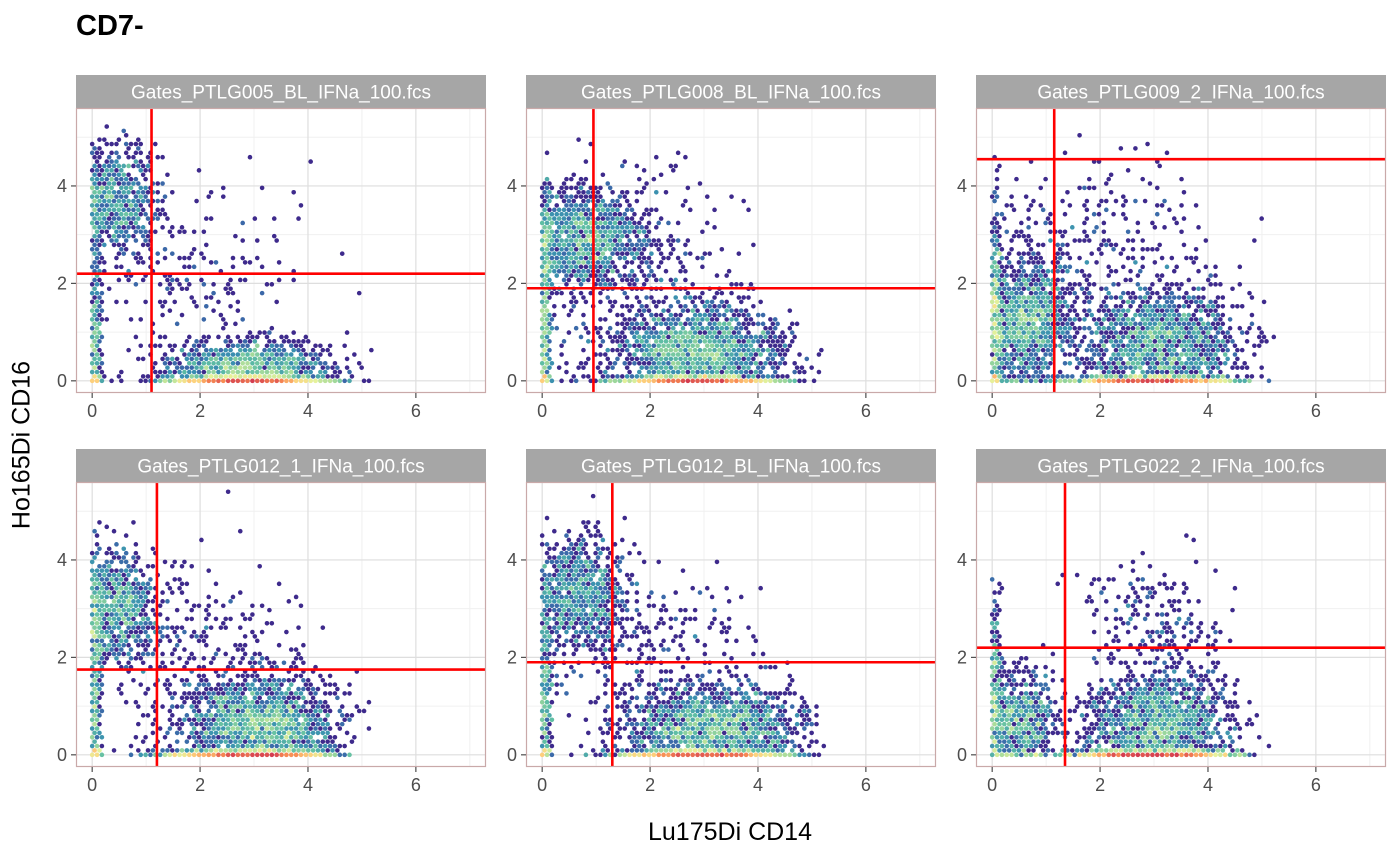  What do you see at coordinates (230, 623) in the screenshot?
I see `hexbin-layer` at bounding box center [230, 623].